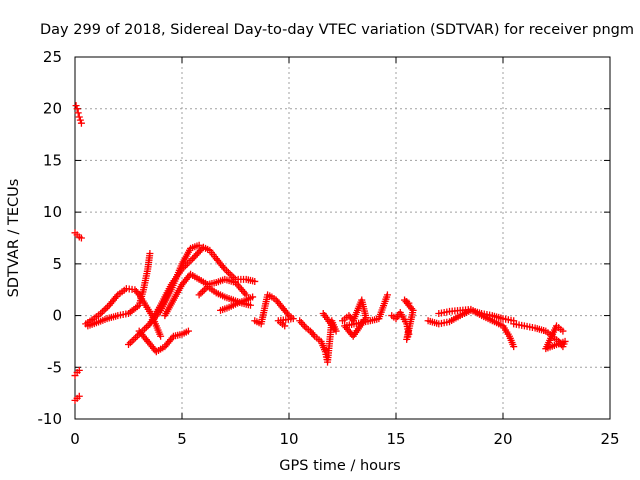 The image size is (640, 480). I want to click on y-tick-label: 15, so click(52, 160).